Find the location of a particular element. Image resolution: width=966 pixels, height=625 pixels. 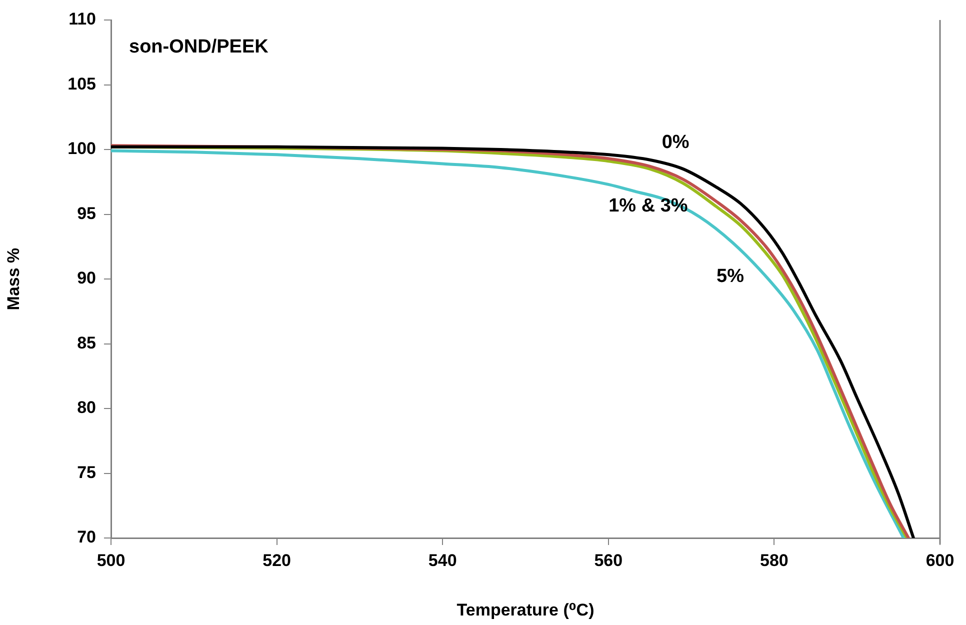

y-tick-label: 75 is located at coordinates (86, 472).